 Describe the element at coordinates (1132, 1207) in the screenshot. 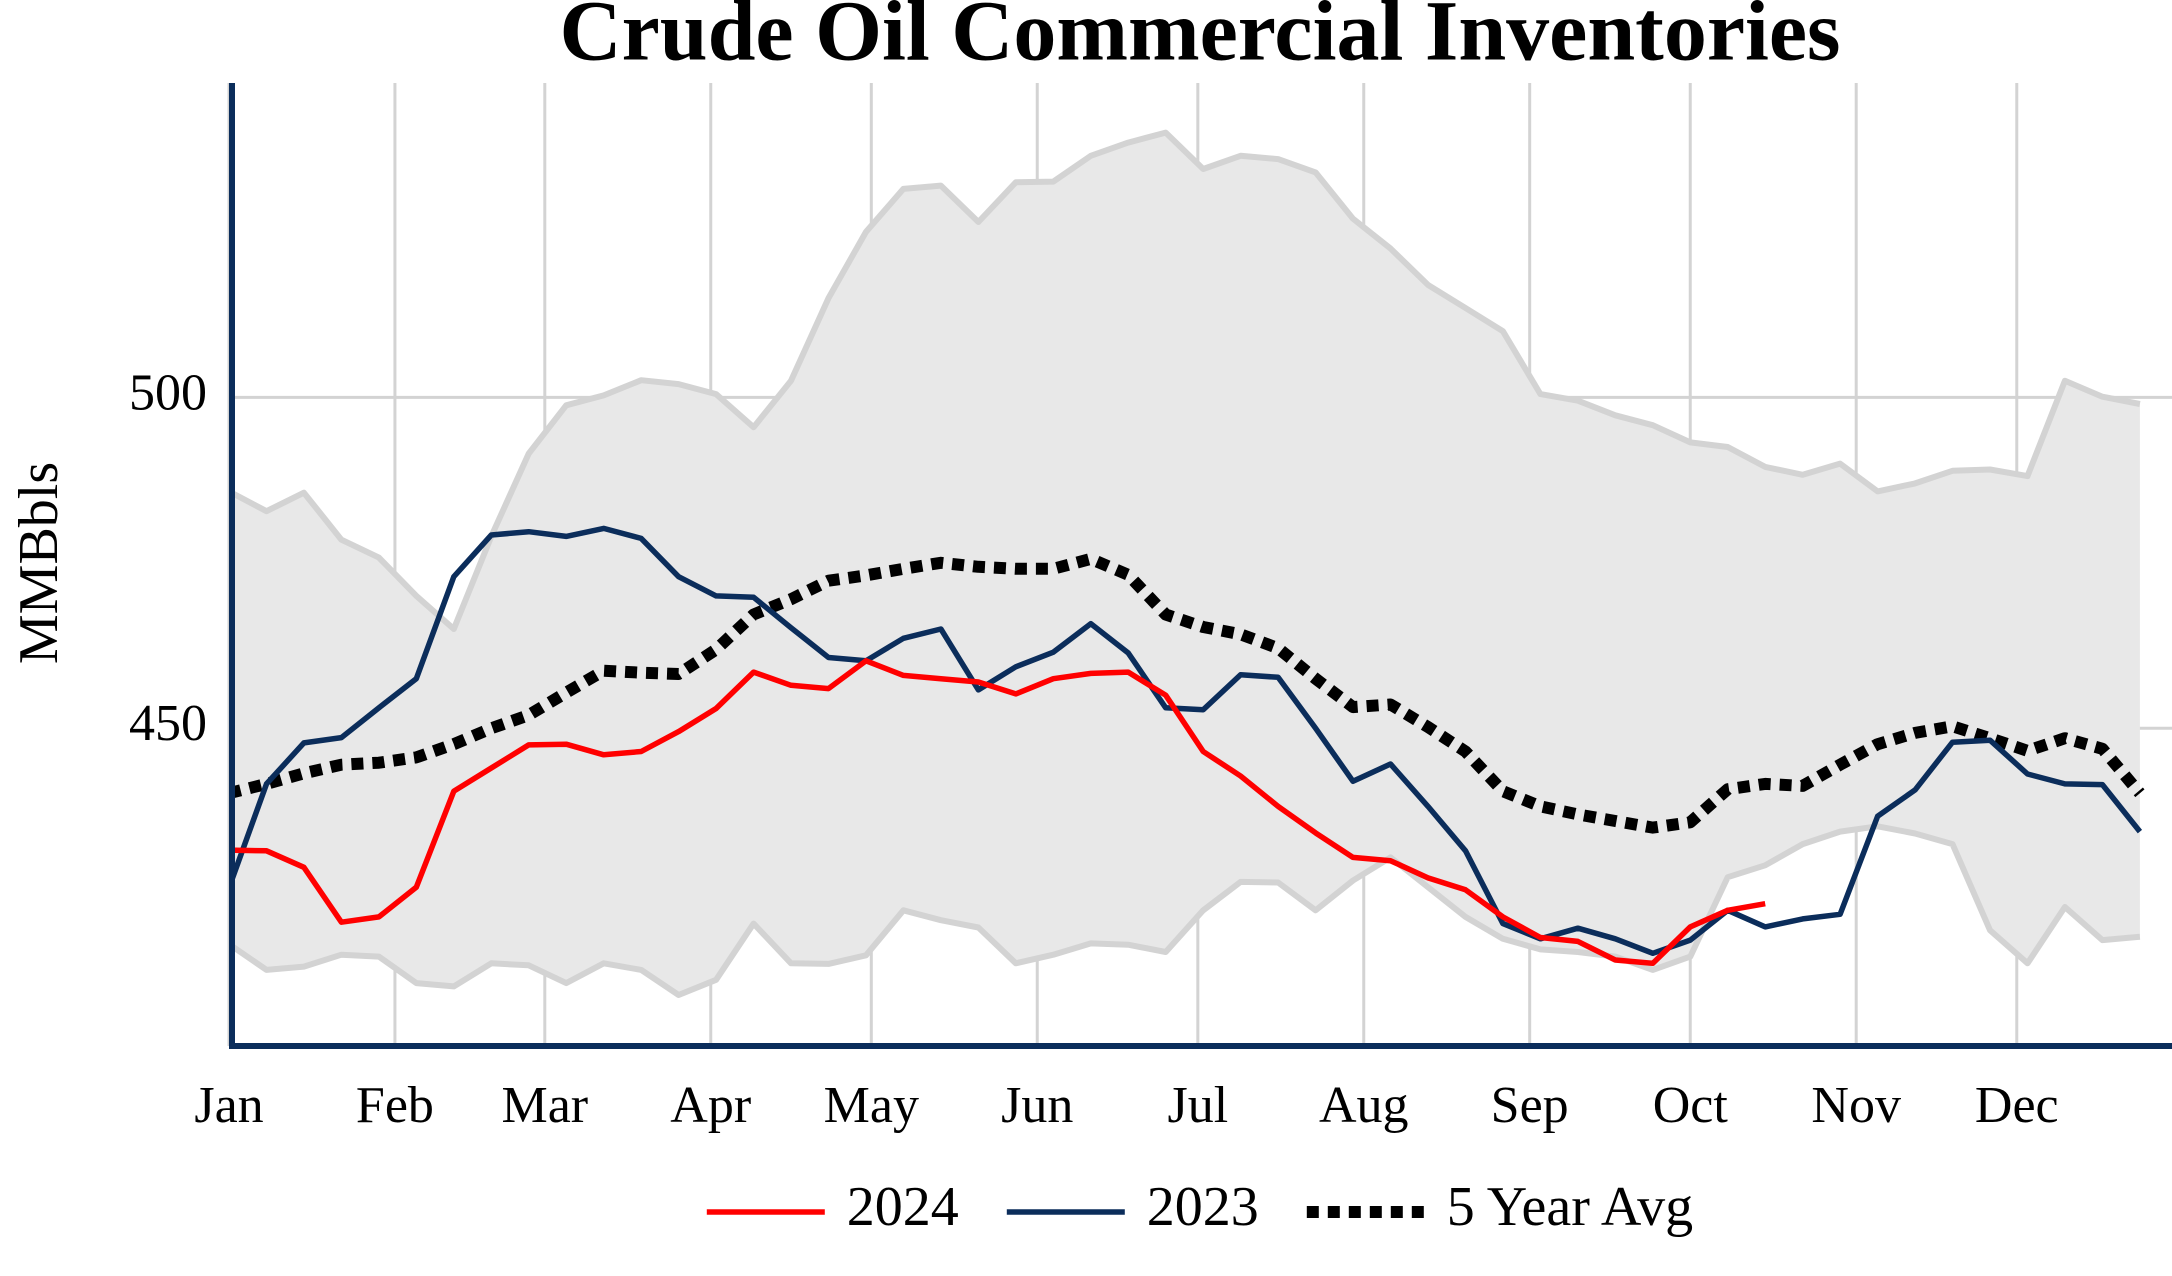

I see `legend-item: 2023` at that location.